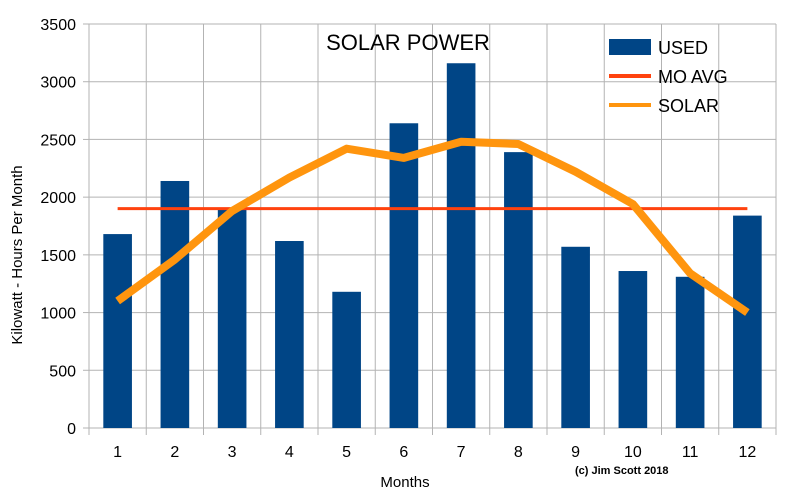  What do you see at coordinates (346, 452) in the screenshot?
I see `x-tick-label: 5` at bounding box center [346, 452].